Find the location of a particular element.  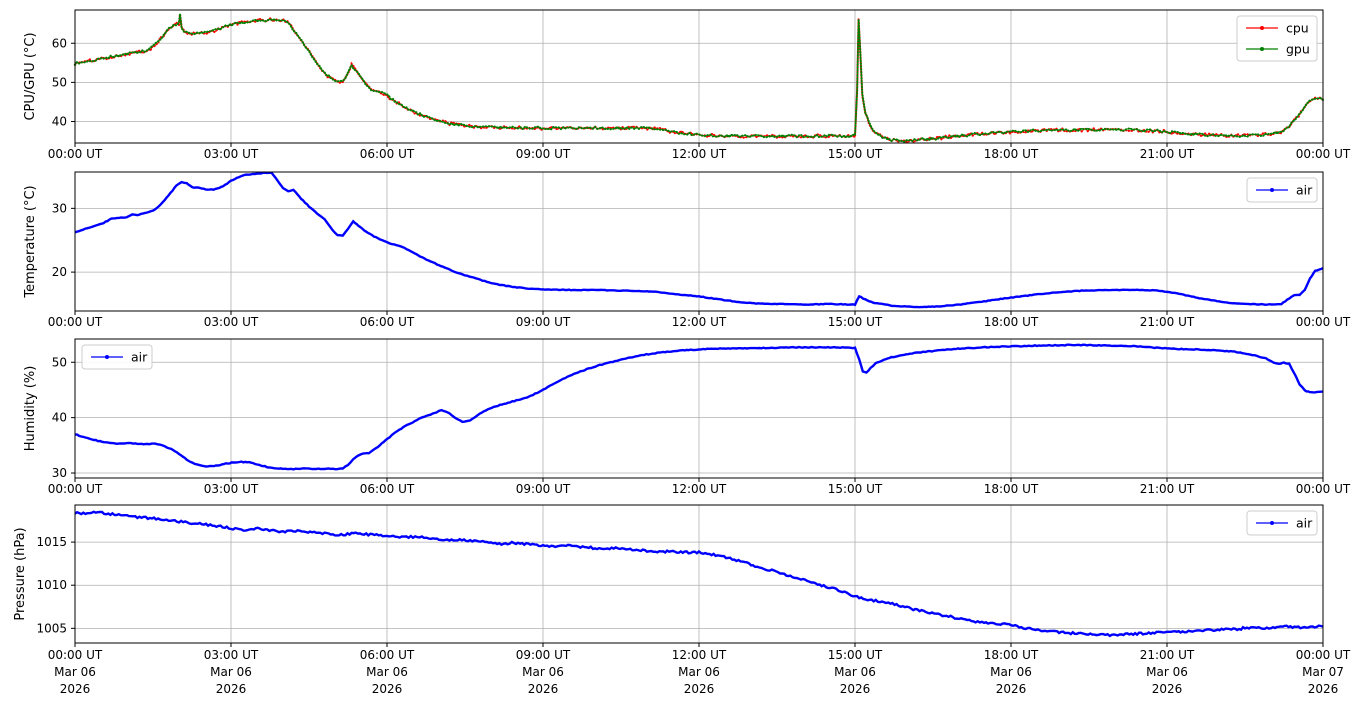

pressure-y-axis-label: Pressure (hPa) is located at coordinates (20, 573).